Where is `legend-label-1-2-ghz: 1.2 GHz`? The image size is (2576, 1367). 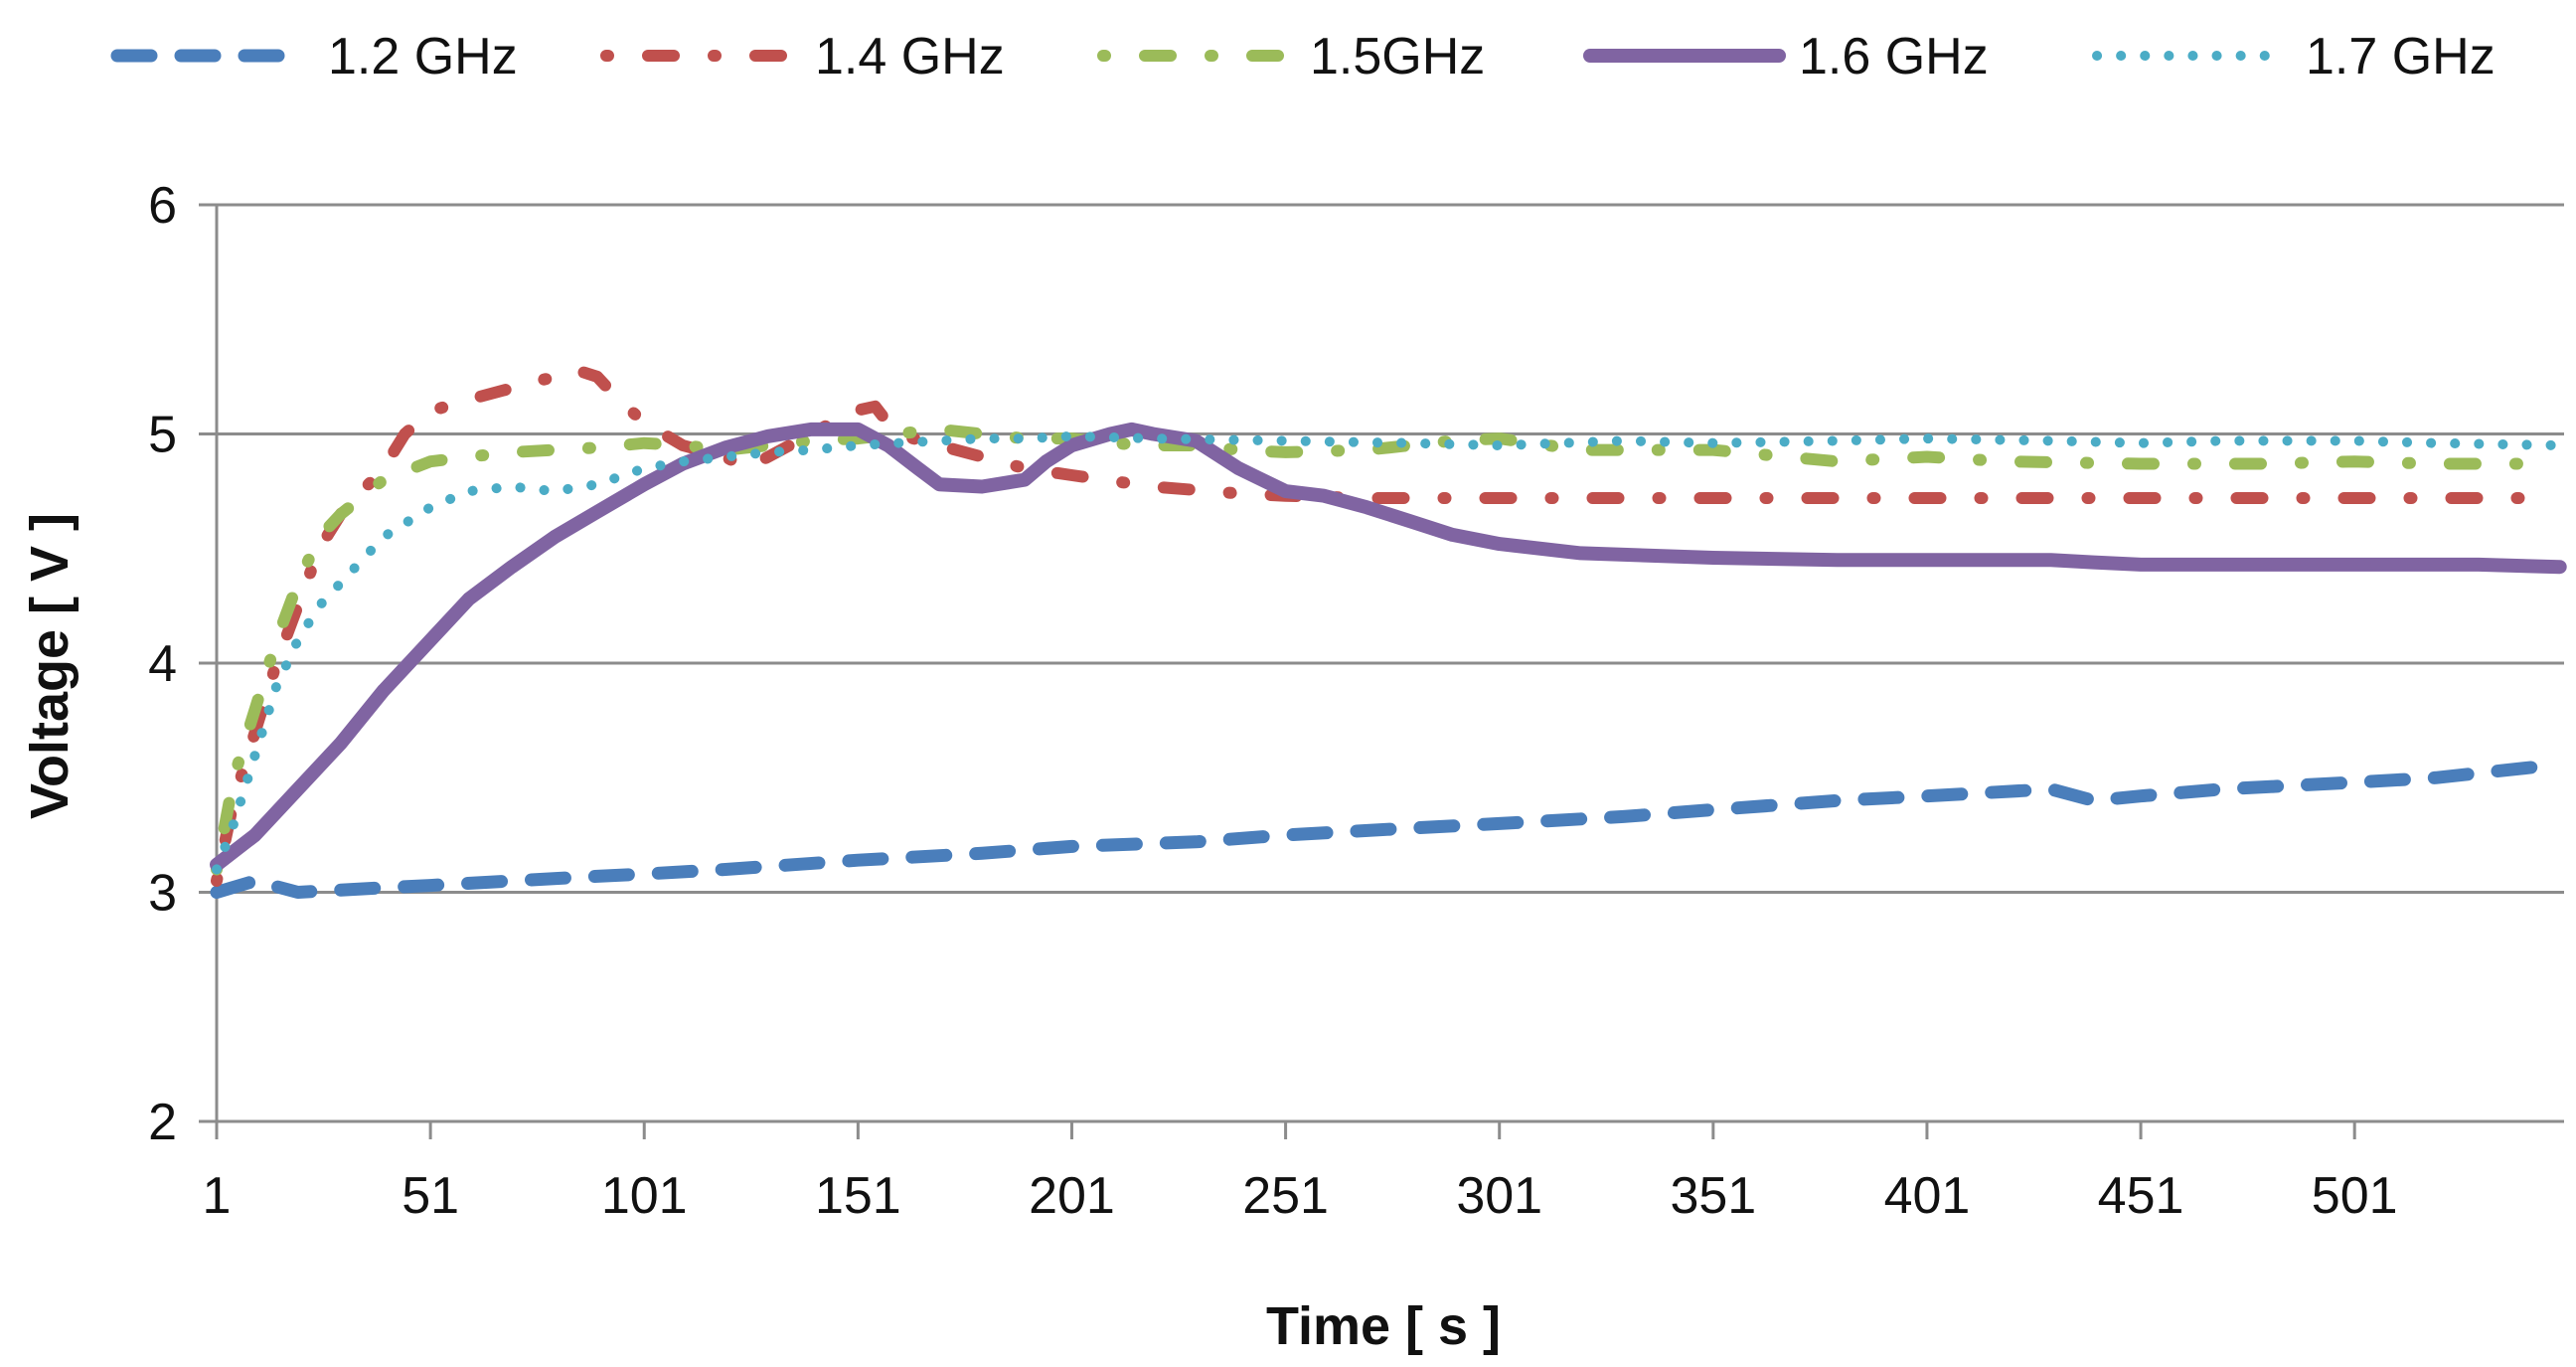
legend-label-1-2-ghz: 1.2 GHz is located at coordinates (423, 57).